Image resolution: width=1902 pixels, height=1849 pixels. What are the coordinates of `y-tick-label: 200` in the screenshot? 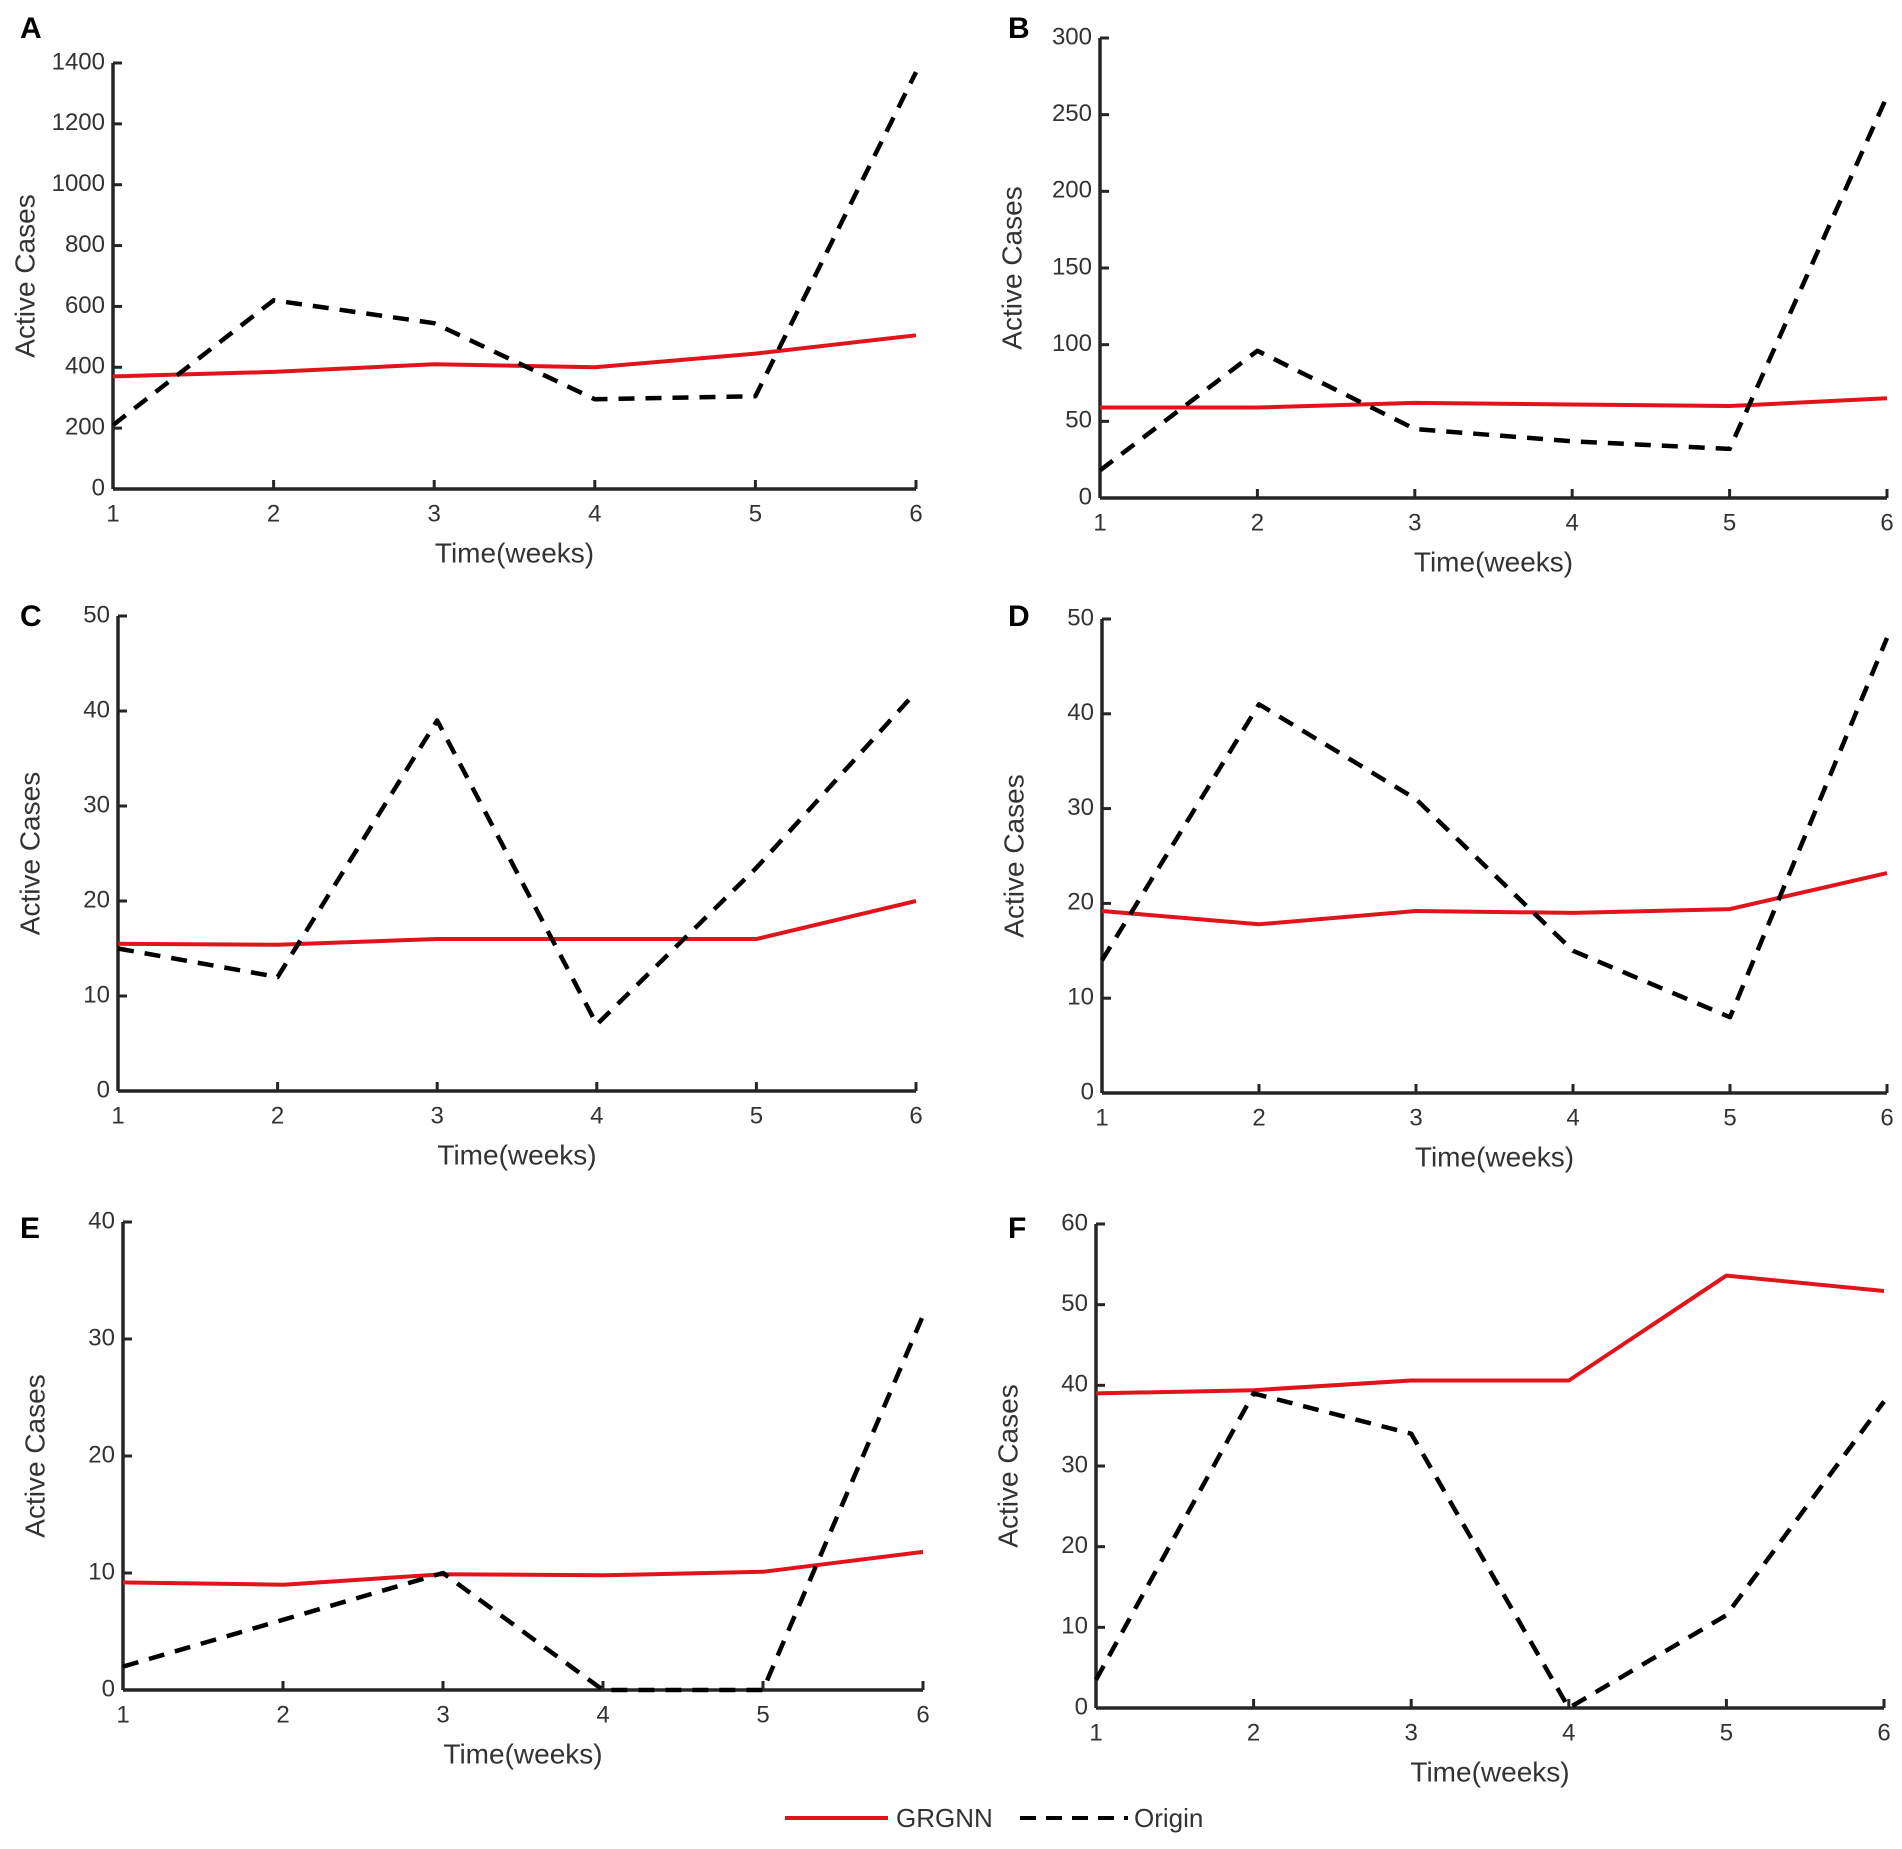 It's located at (85, 426).